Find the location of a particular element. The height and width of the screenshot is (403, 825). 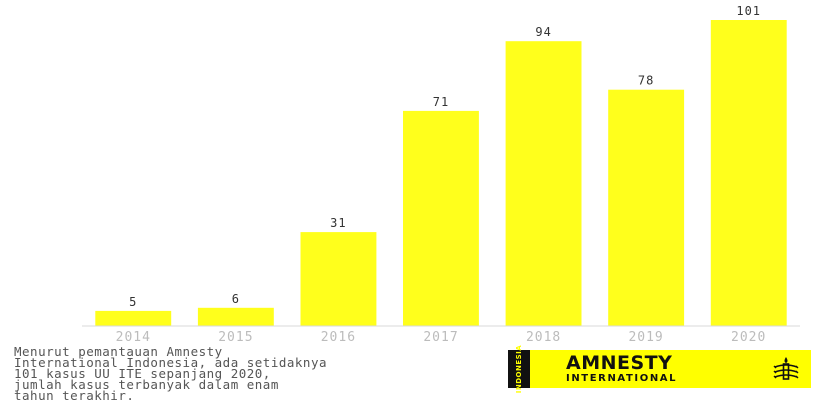

candle-in-barbed-wire-icon is located at coordinates (786, 368).